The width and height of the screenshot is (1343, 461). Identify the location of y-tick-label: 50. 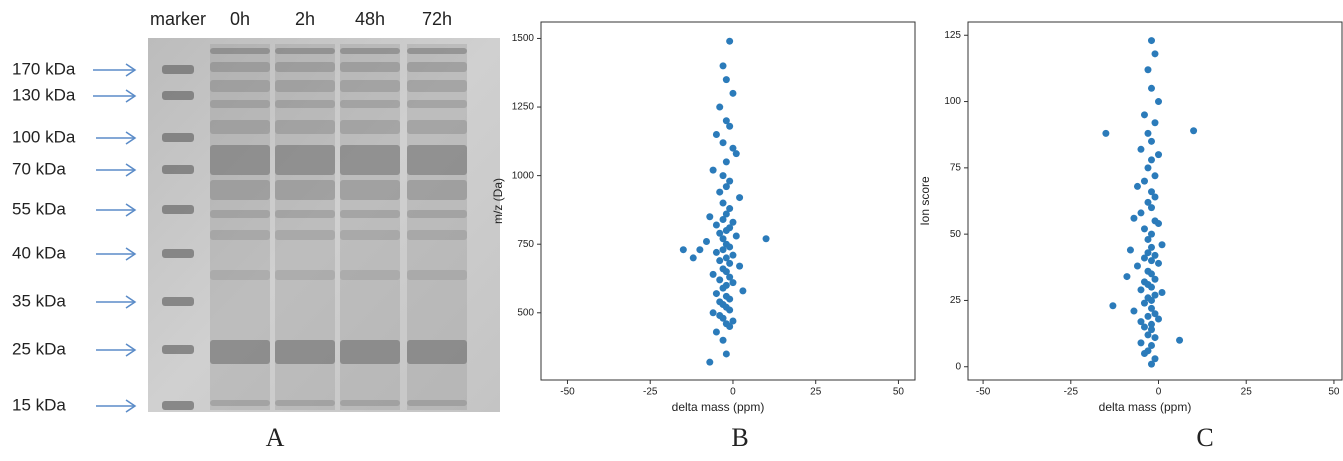
(956, 234).